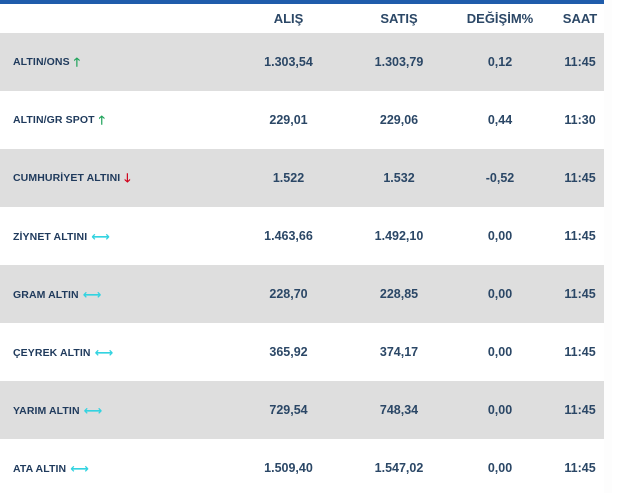  Describe the element at coordinates (46, 294) in the screenshot. I see `instrument-name: GRAM ALTIN` at that location.